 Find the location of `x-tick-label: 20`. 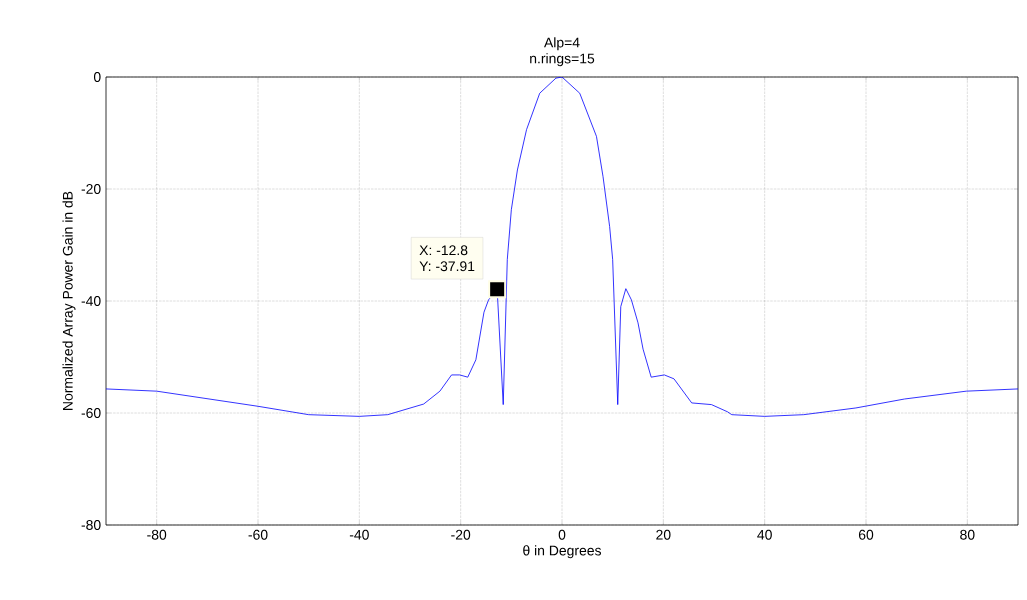

x-tick-label: 20 is located at coordinates (663, 534).